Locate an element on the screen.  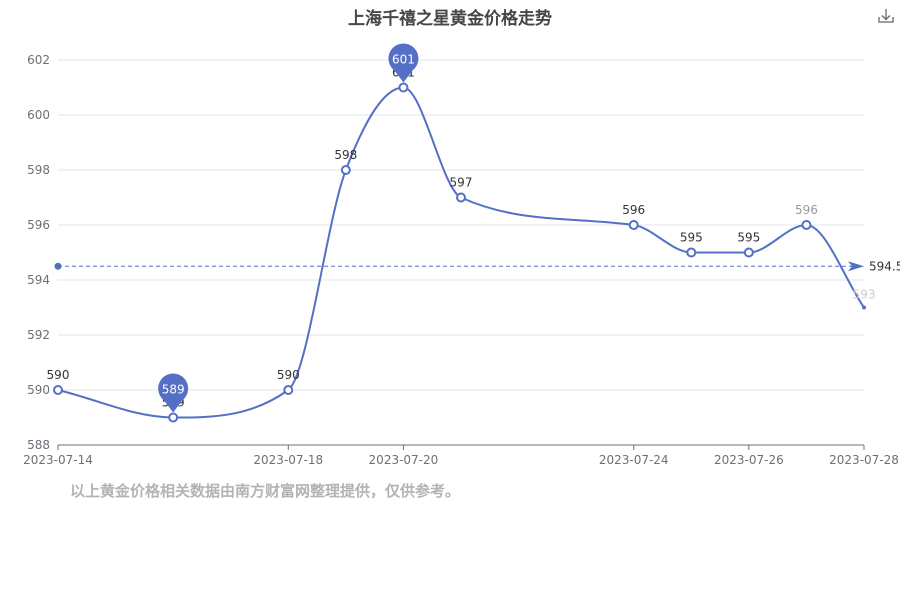
footnote: 以上黄金价格相关数据由南方财富网整理提供，仅供参考。 is located at coordinates (265, 491).